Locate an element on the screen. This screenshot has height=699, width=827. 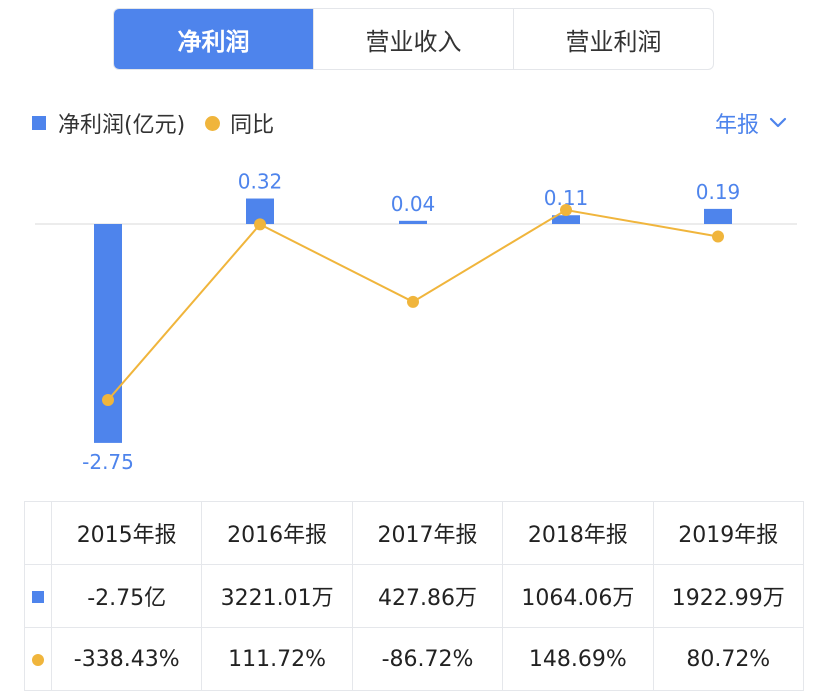
table-row-yoy: -338.43% 111.72% -86.72% 148.69% 80.72% is located at coordinates (414, 659).